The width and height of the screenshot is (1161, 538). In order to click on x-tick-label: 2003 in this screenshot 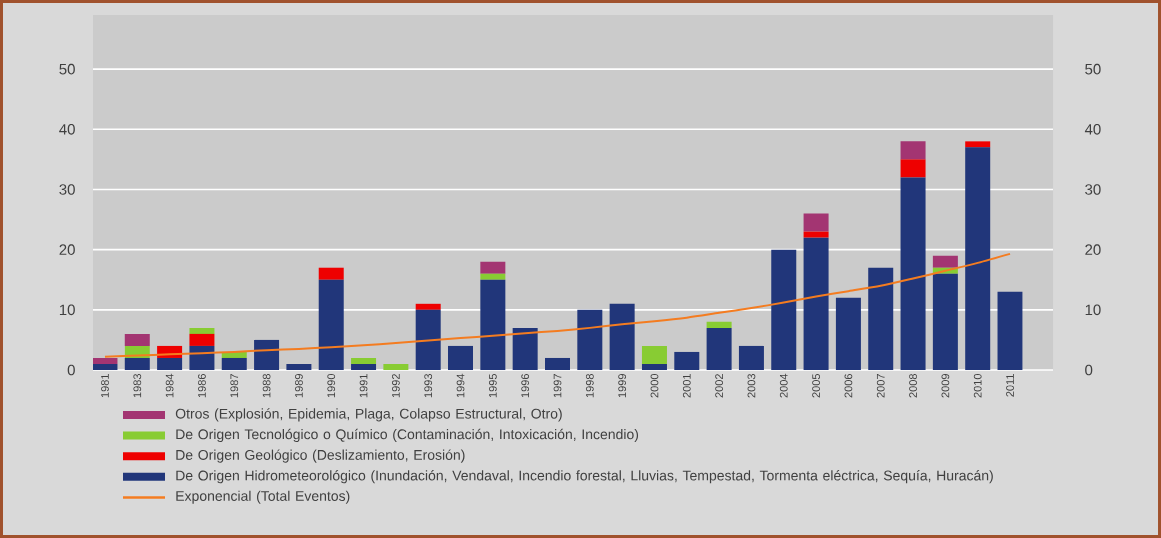, I will do `click(751, 386)`.